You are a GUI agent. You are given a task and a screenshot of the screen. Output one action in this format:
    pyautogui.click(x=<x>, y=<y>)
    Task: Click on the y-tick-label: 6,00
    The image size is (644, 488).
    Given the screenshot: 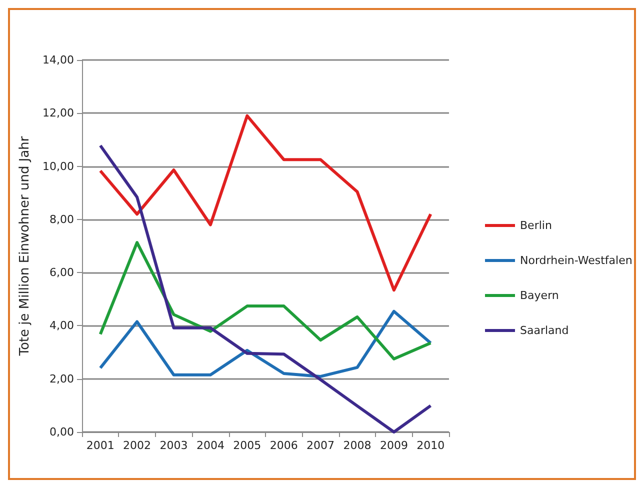 What is the action you would take?
    pyautogui.click(x=62, y=273)
    